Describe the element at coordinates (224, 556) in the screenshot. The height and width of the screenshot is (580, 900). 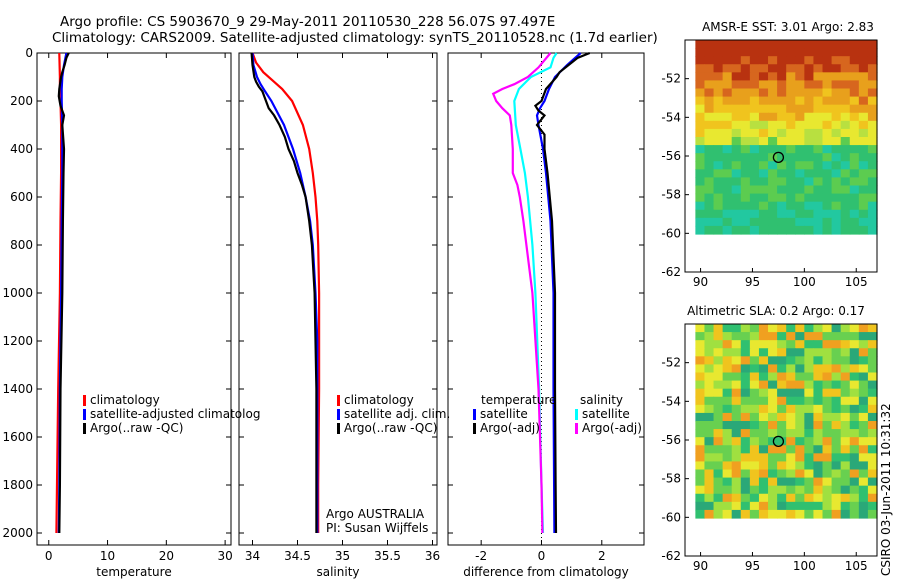
I see `x-tick-label-temperature: 30` at that location.